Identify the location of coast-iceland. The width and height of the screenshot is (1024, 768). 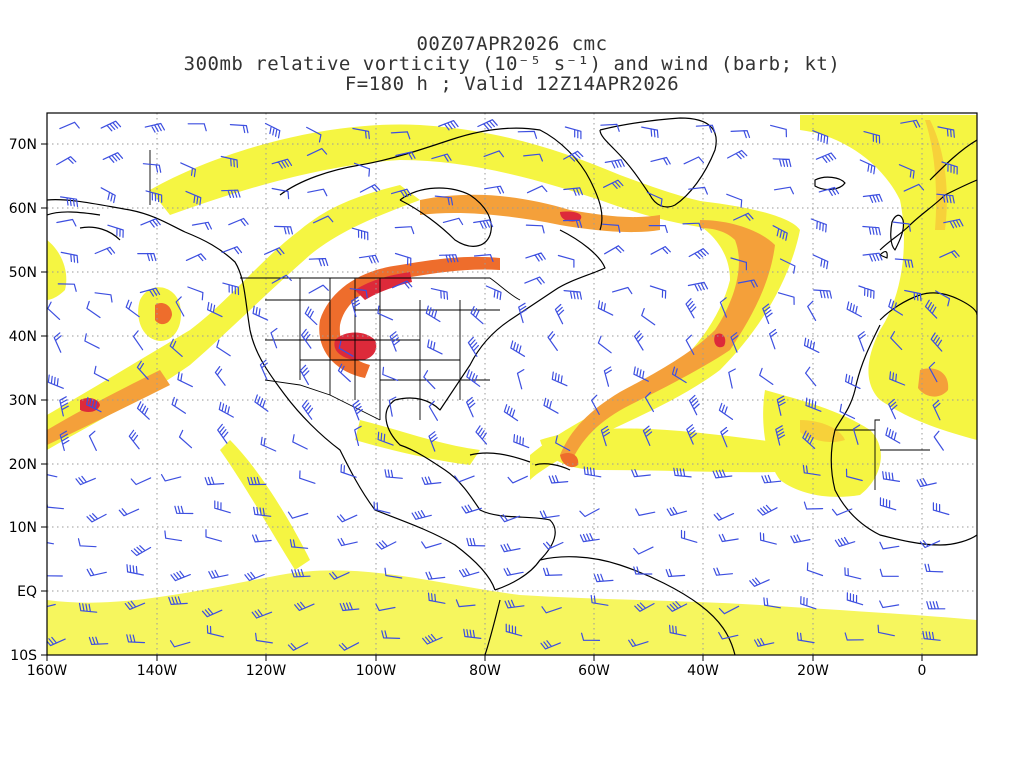
(830, 183).